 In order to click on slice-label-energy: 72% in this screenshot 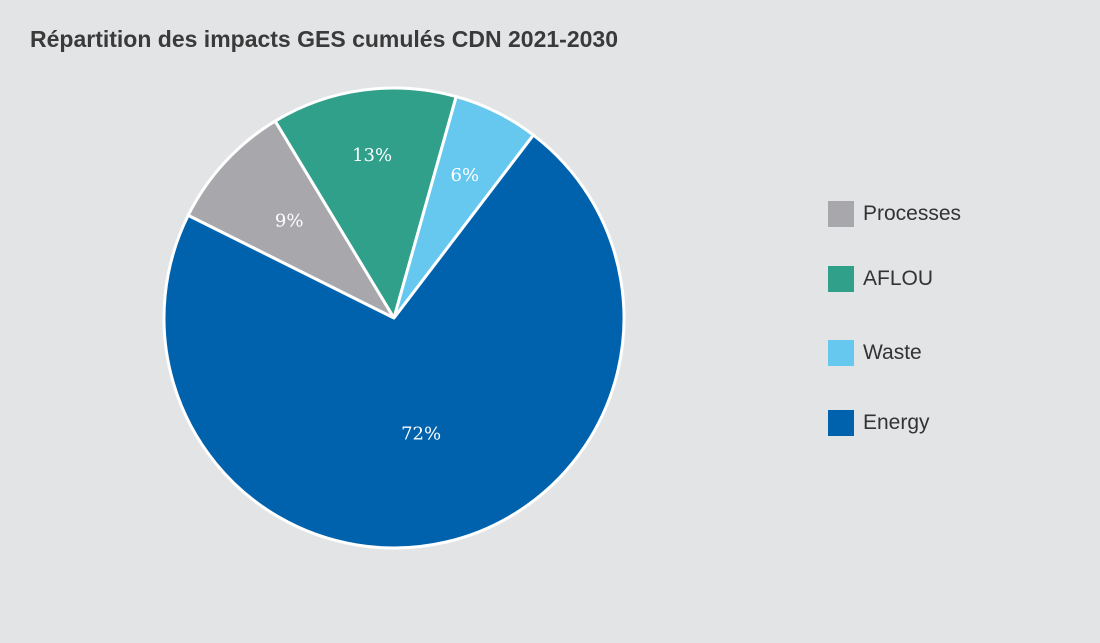, I will do `click(421, 433)`.